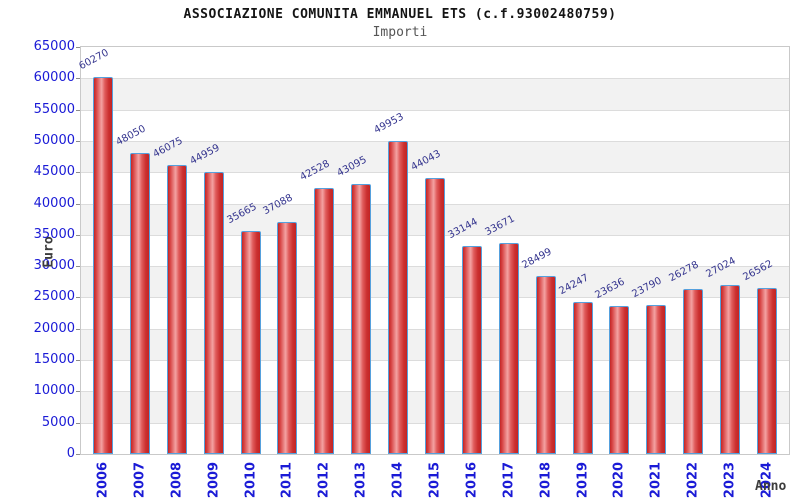 The height and width of the screenshot is (500, 800). What do you see at coordinates (54, 109) in the screenshot?
I see `y-tick-label: 55000` at bounding box center [54, 109].